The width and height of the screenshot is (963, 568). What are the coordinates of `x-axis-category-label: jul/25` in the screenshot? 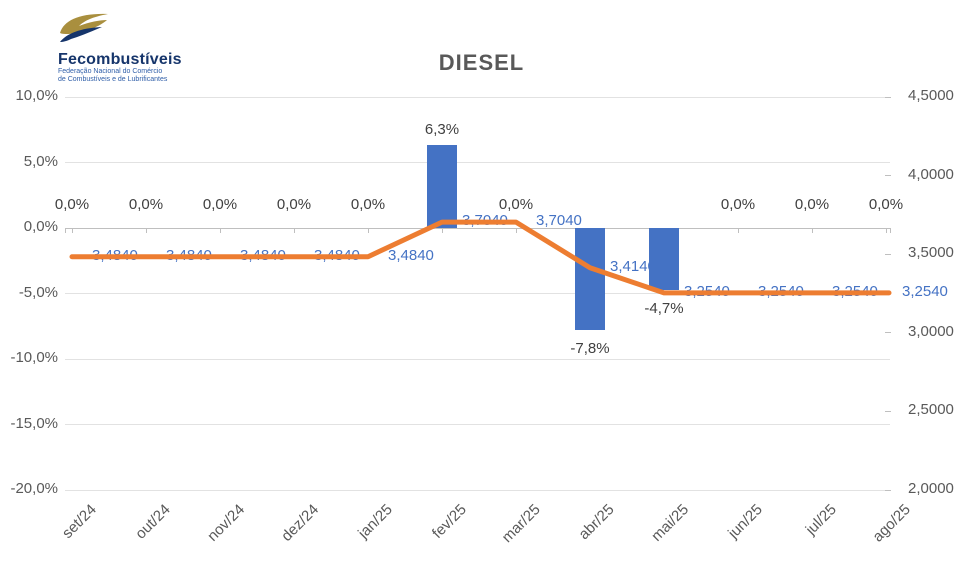 It's located at (821, 520).